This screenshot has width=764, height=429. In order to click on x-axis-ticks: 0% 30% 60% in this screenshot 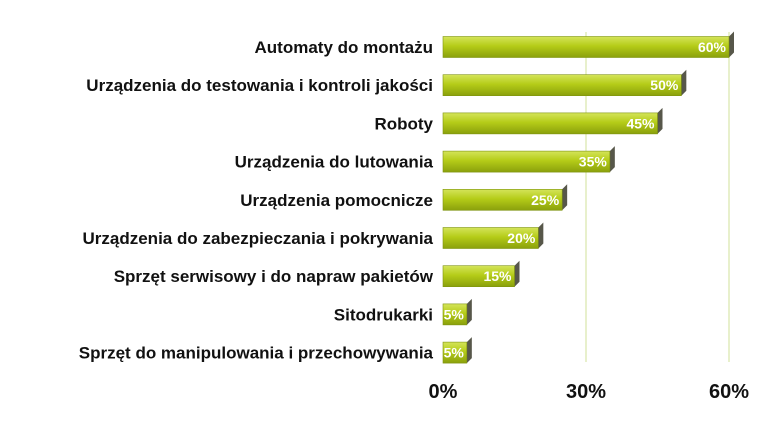, I will do `click(589, 392)`.